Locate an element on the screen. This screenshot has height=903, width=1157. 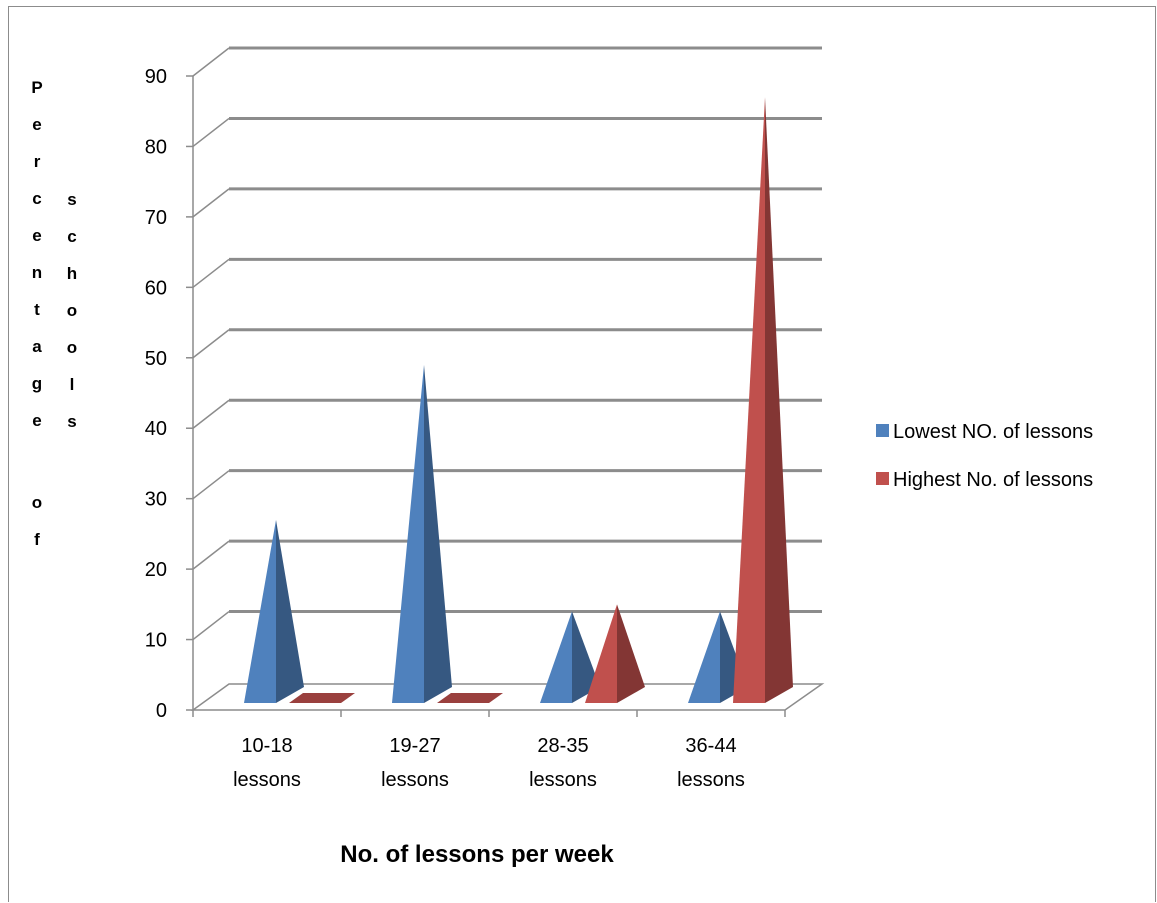
x-category-label: 19-27 is located at coordinates (414, 746).